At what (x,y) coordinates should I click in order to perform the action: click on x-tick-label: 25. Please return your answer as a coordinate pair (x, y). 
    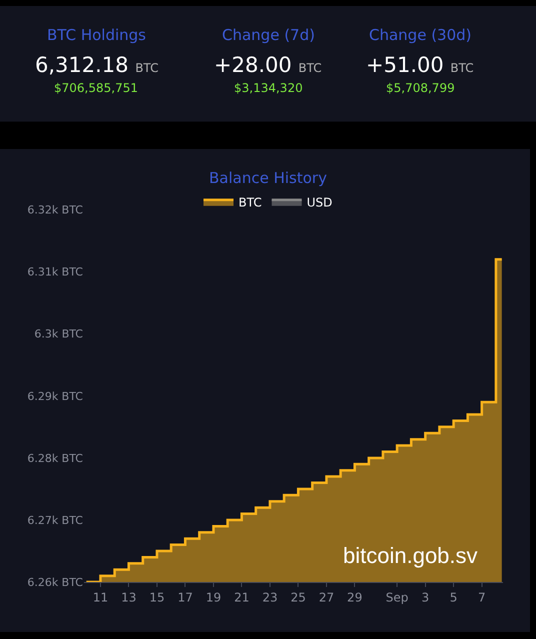
    Looking at the image, I should click on (298, 597).